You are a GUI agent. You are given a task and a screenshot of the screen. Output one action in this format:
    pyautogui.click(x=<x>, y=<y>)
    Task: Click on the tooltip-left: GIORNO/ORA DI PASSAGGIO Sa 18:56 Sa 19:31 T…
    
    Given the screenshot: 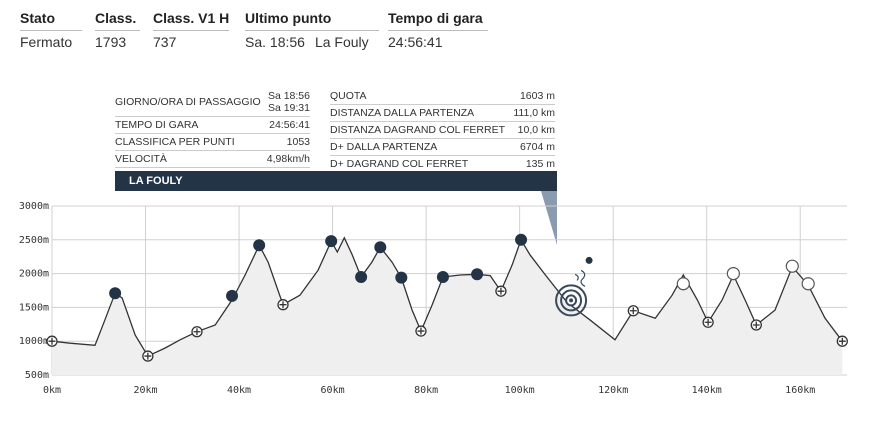 What is the action you would take?
    pyautogui.click(x=212, y=128)
    